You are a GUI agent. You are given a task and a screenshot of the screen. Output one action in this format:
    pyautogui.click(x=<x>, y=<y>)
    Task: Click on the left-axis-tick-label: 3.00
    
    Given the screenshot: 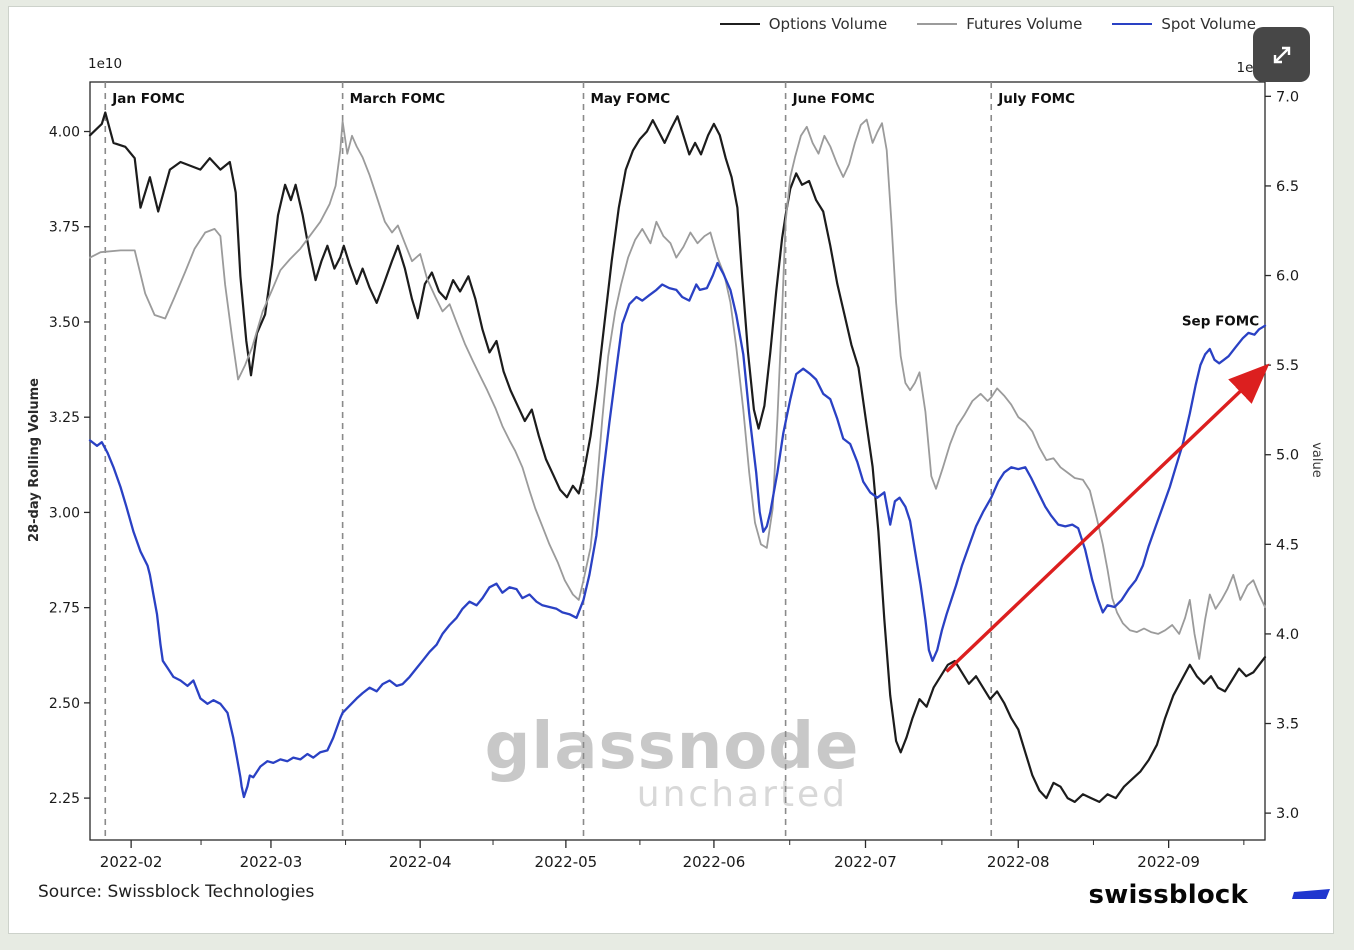 What is the action you would take?
    pyautogui.click(x=64, y=513)
    